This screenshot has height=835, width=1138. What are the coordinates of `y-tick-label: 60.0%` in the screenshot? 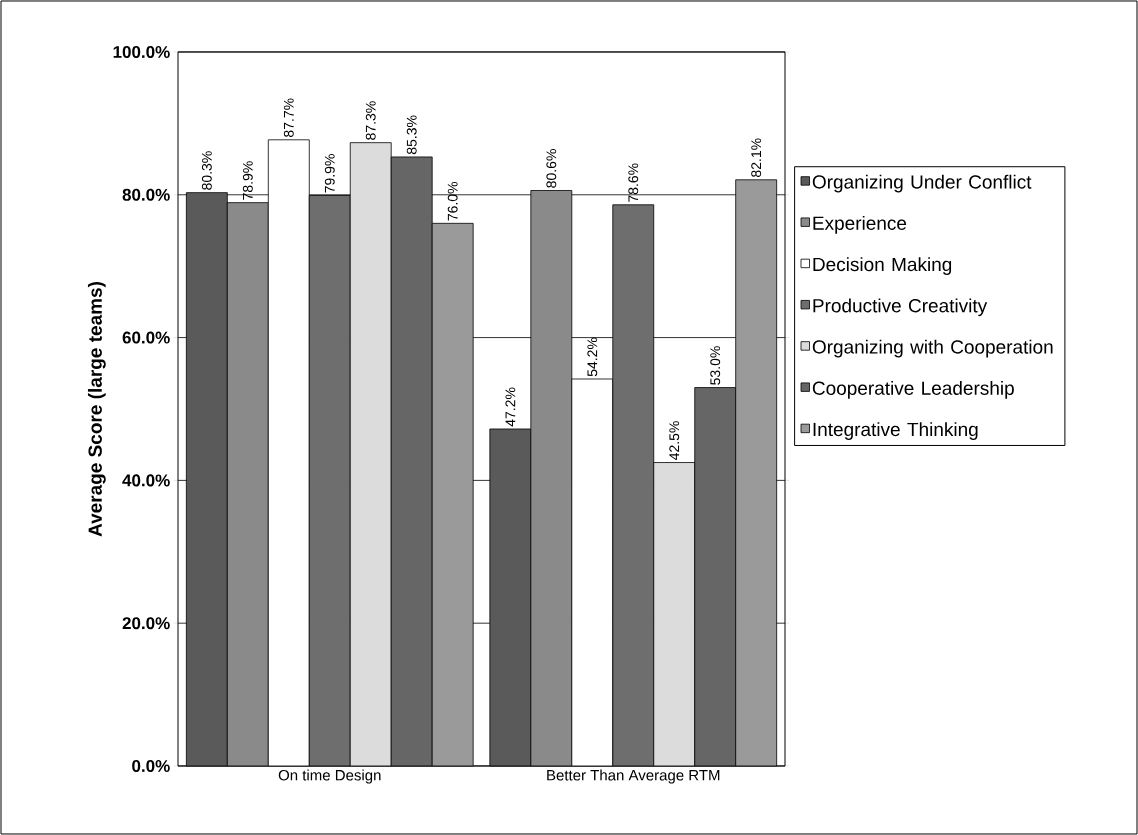 It's located at (146, 337).